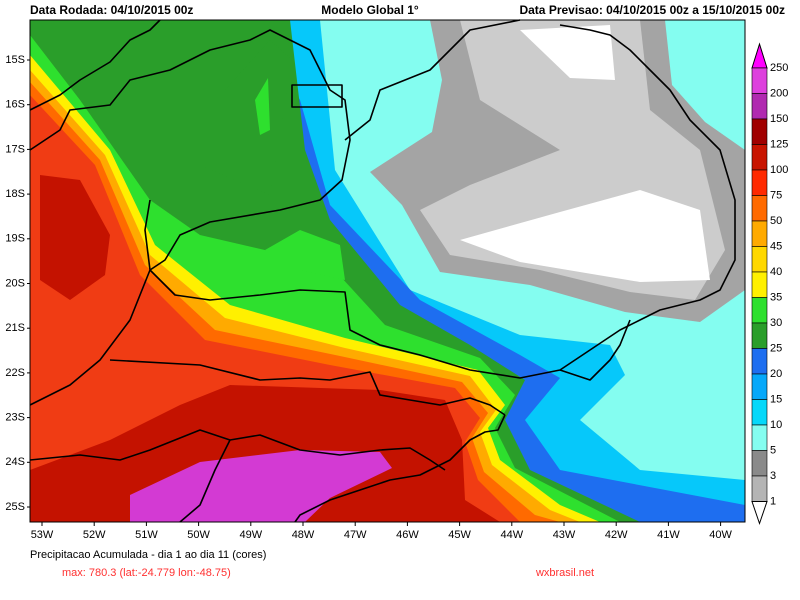 The image size is (800, 600). What do you see at coordinates (779, 119) in the screenshot?
I see `colorbar-label: 150` at bounding box center [779, 119].